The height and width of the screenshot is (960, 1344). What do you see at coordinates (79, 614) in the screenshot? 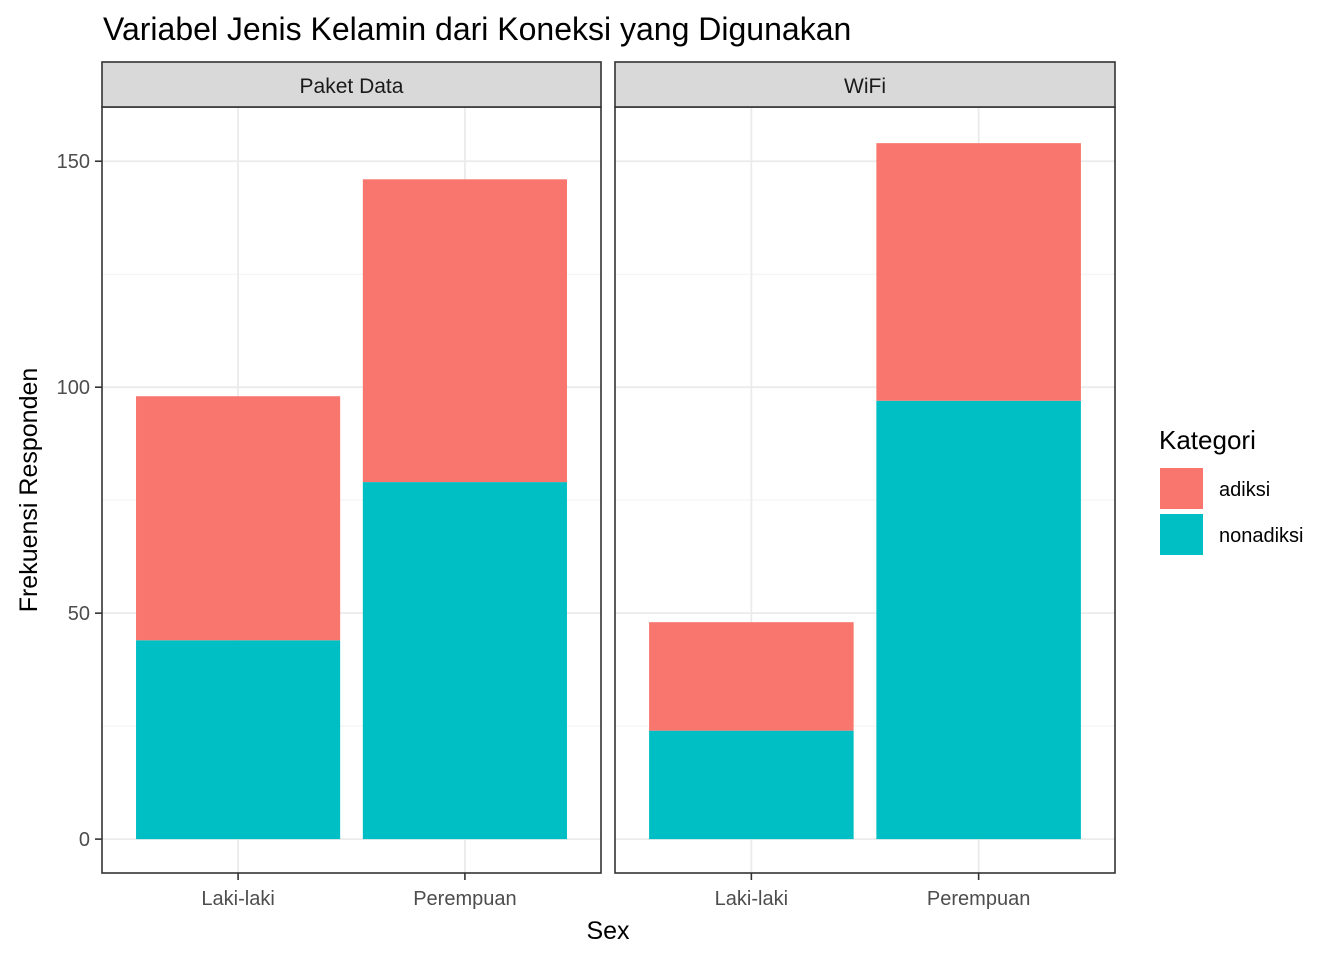
I see `y-tick-label: 50` at bounding box center [79, 614].